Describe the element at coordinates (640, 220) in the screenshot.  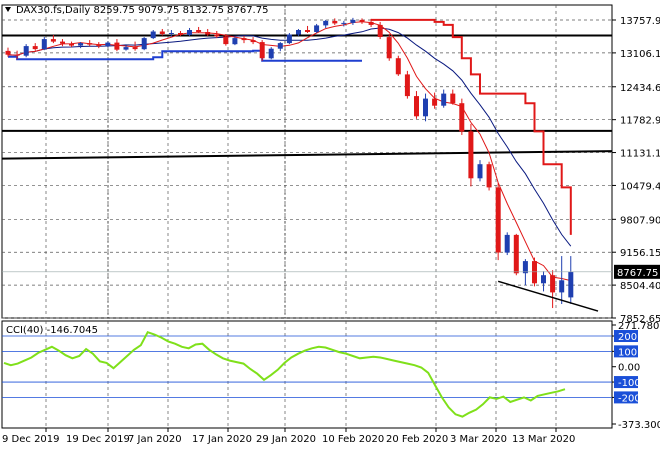
I see `price-tick-label: 9807.90` at that location.